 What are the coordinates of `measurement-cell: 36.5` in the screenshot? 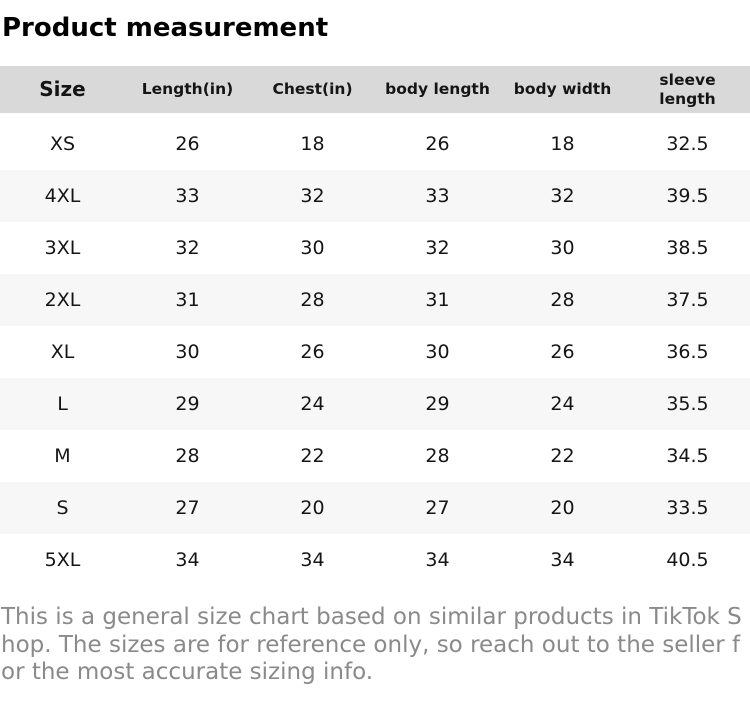 It's located at (687, 352).